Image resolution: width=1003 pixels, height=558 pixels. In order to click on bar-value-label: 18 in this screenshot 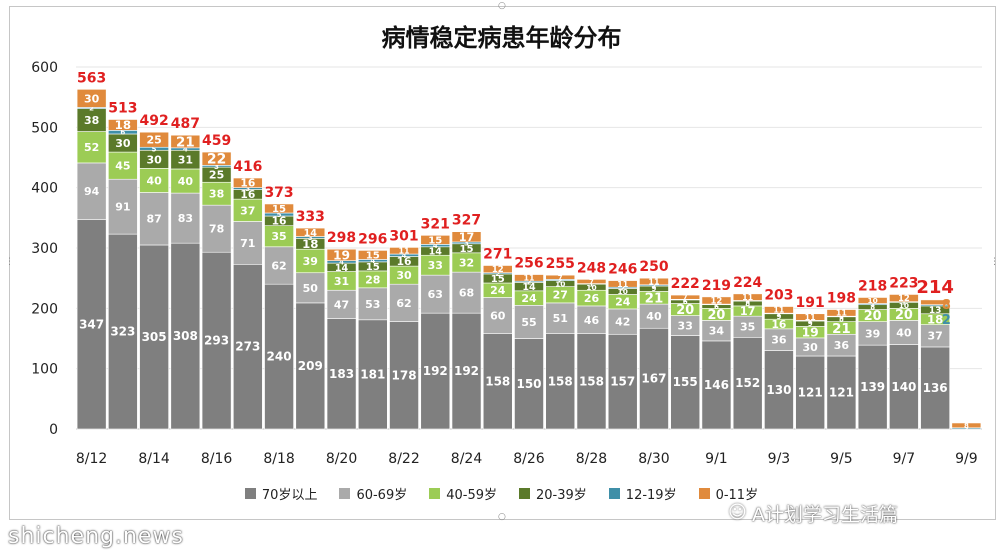, I will do `click(310, 244)`.